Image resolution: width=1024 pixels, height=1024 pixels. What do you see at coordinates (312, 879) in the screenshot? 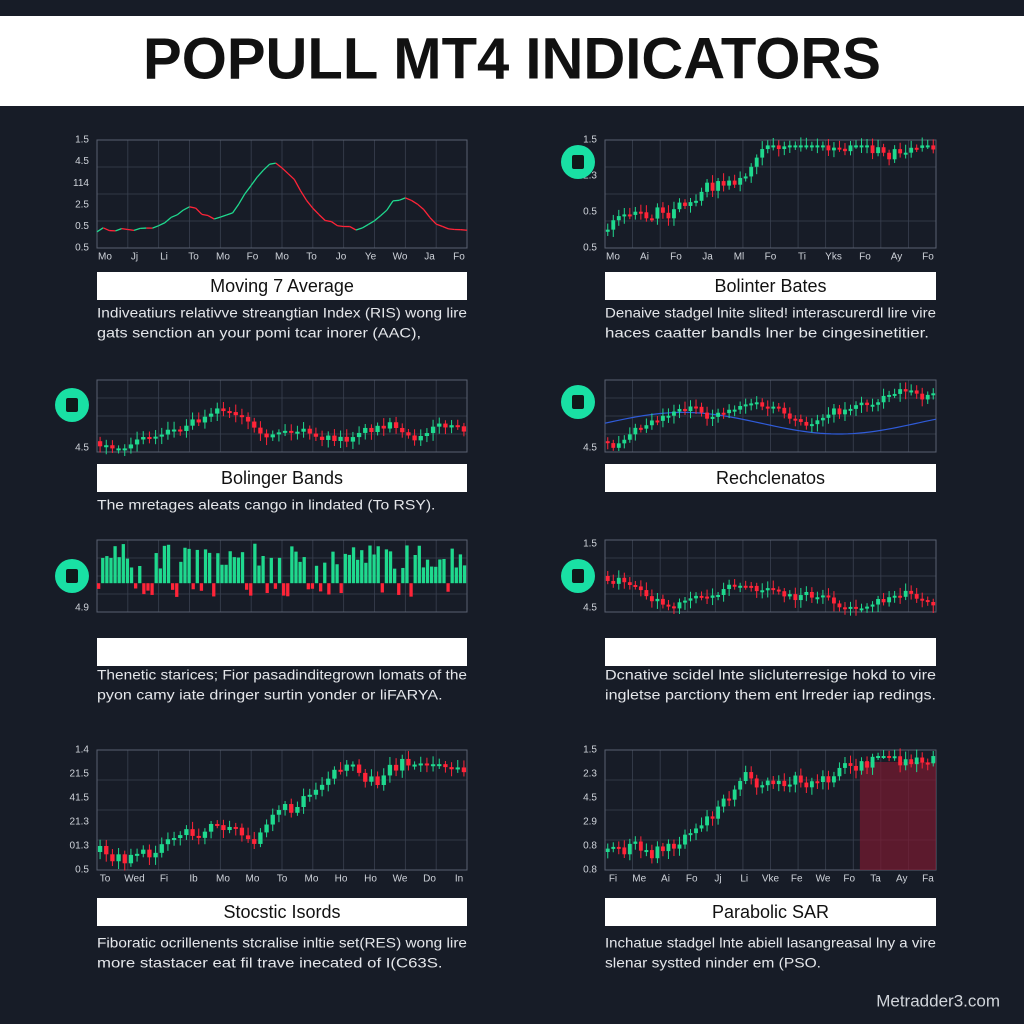
I see `x-tick-label: Mo` at bounding box center [312, 879].